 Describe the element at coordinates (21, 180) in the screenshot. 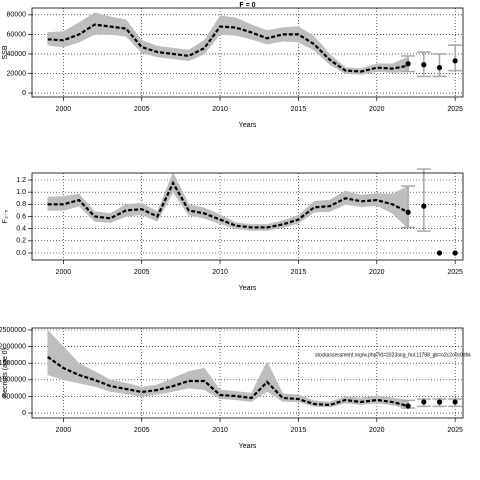

I see `y-tick-label: 1.2` at that location.